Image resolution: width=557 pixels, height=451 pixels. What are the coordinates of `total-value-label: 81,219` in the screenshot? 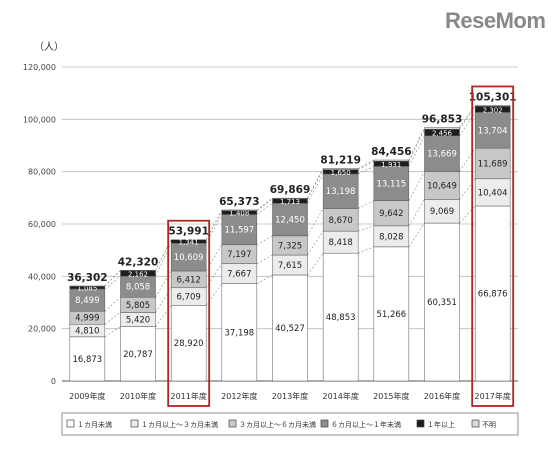 It's located at (340, 160).